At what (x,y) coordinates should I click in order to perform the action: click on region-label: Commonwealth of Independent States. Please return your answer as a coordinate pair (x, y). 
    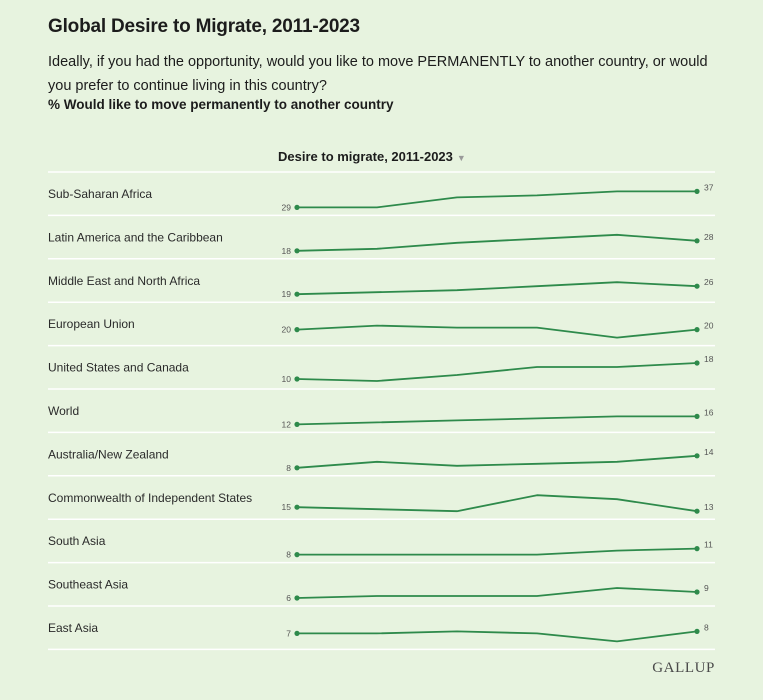
    Looking at the image, I should click on (150, 498).